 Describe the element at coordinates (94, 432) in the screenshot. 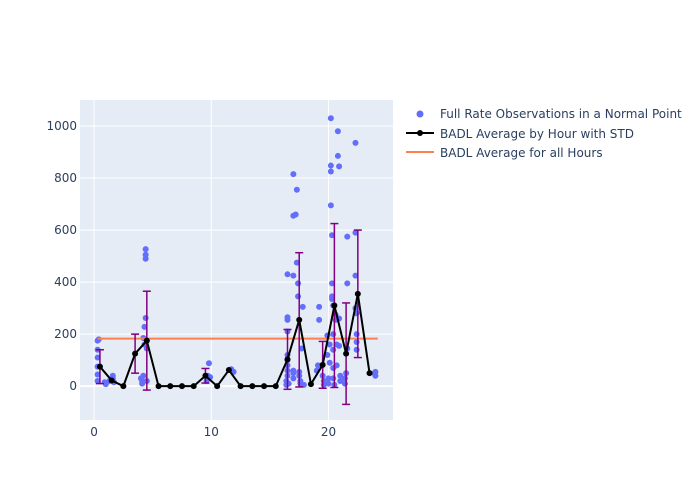

I see `x-tick-label: 0` at that location.